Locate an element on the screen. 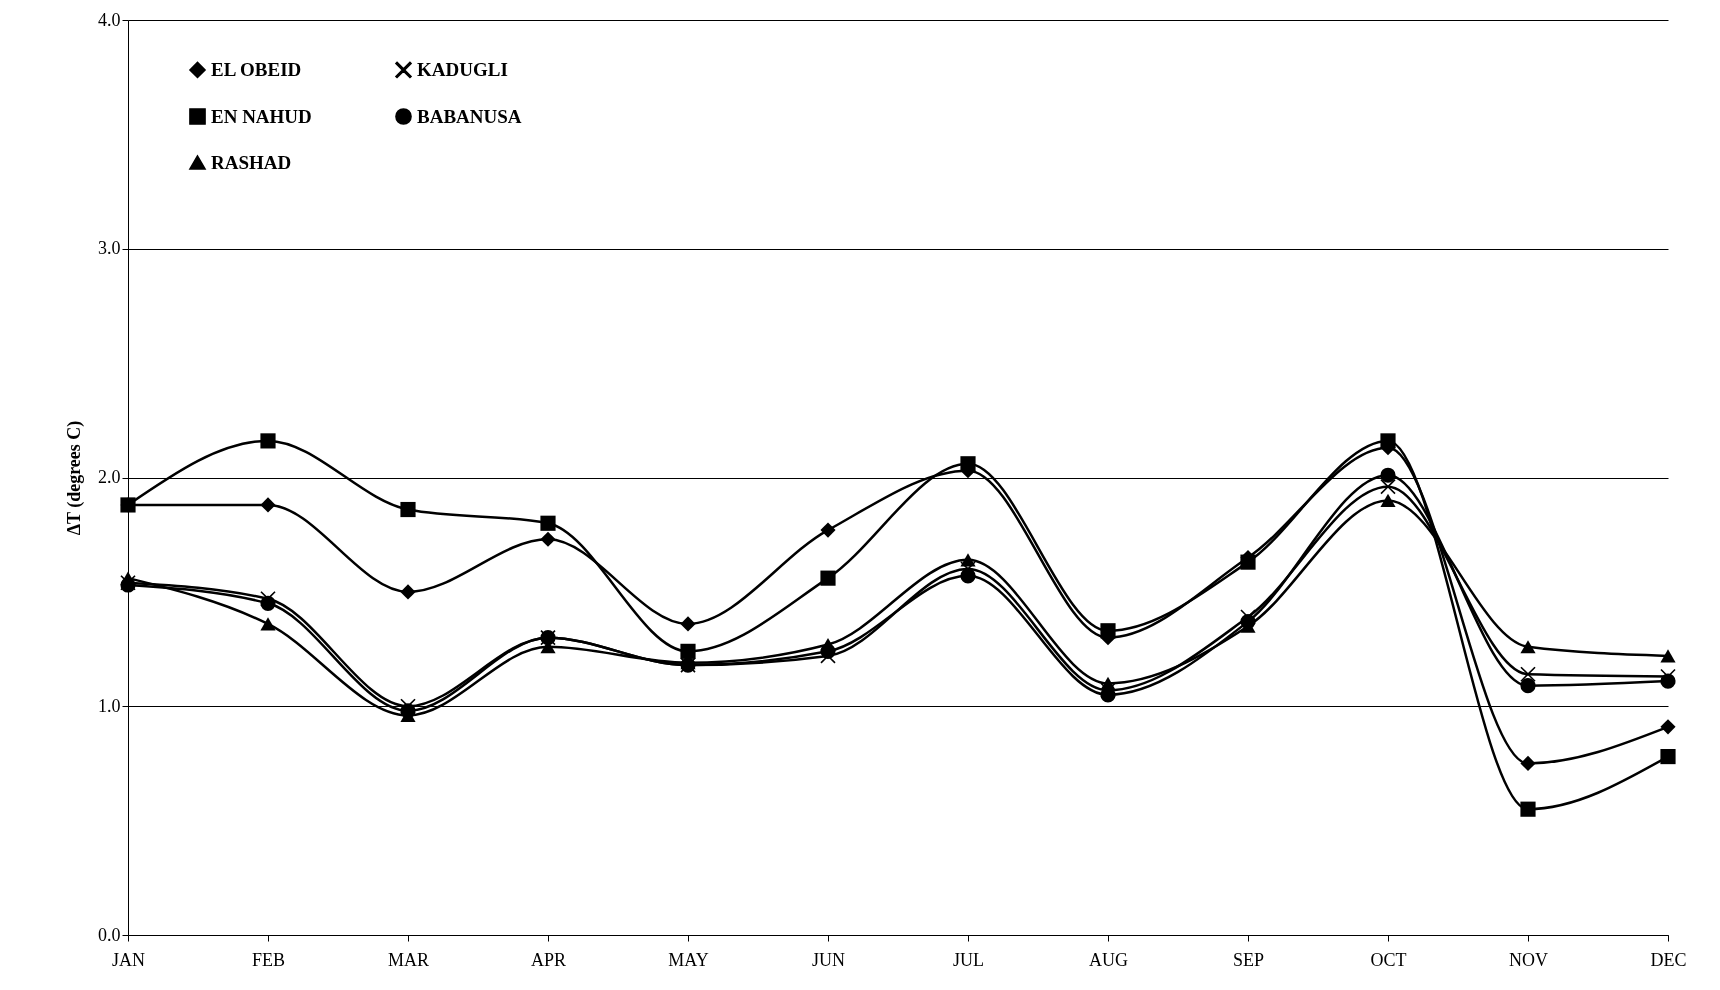 Image resolution: width=1720 pixels, height=990 pixels. x-tick-label: DEC is located at coordinates (1668, 959).